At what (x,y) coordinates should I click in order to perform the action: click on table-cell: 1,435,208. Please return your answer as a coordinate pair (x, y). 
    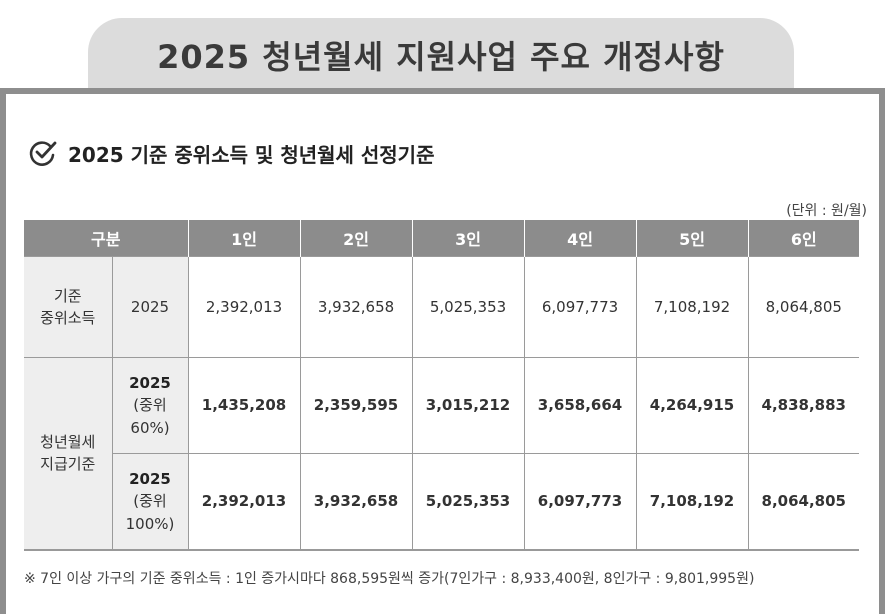
    Looking at the image, I should click on (244, 405).